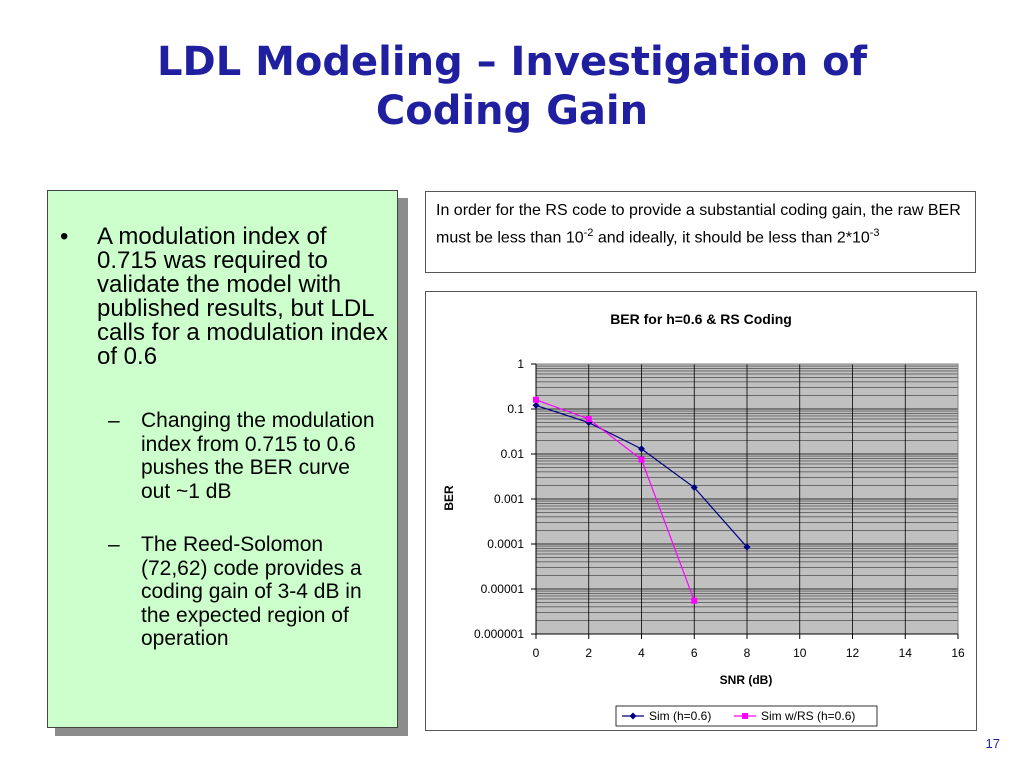 The height and width of the screenshot is (768, 1024). What do you see at coordinates (520, 364) in the screenshot?
I see `y-tick-label: 1` at bounding box center [520, 364].